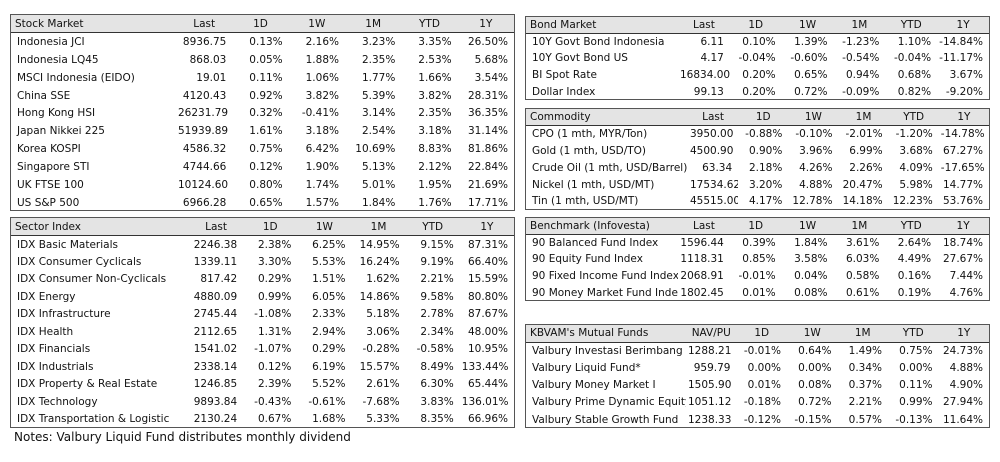 This screenshot has height=462, width=1000. Describe the element at coordinates (437, 279) in the screenshot. I see `cell-value: 2.21%` at that location.